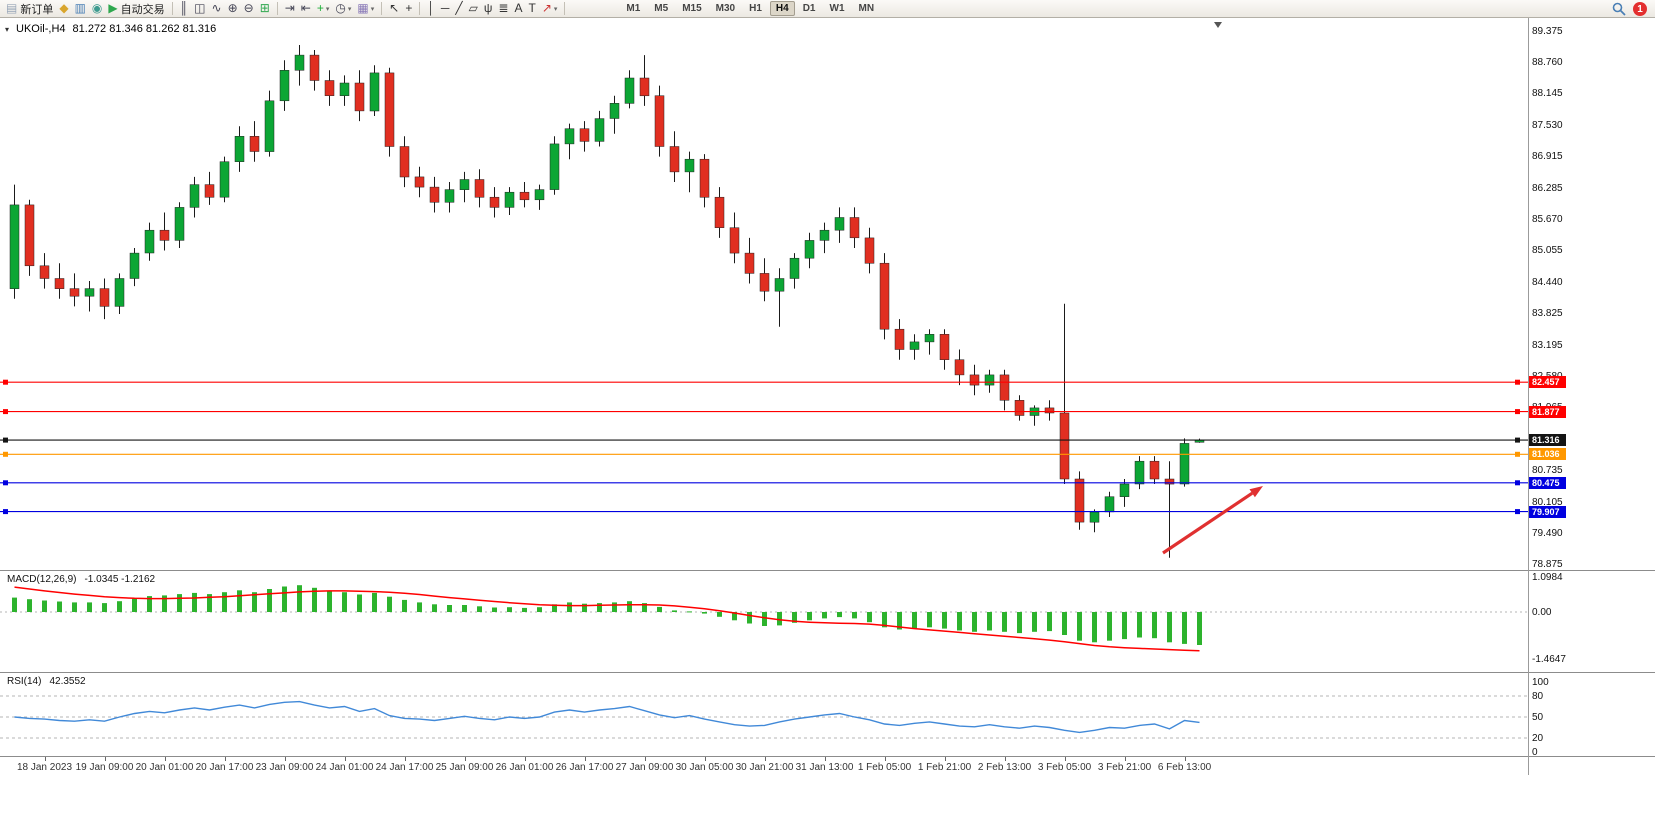  I want to click on rsi-line, so click(607, 717).